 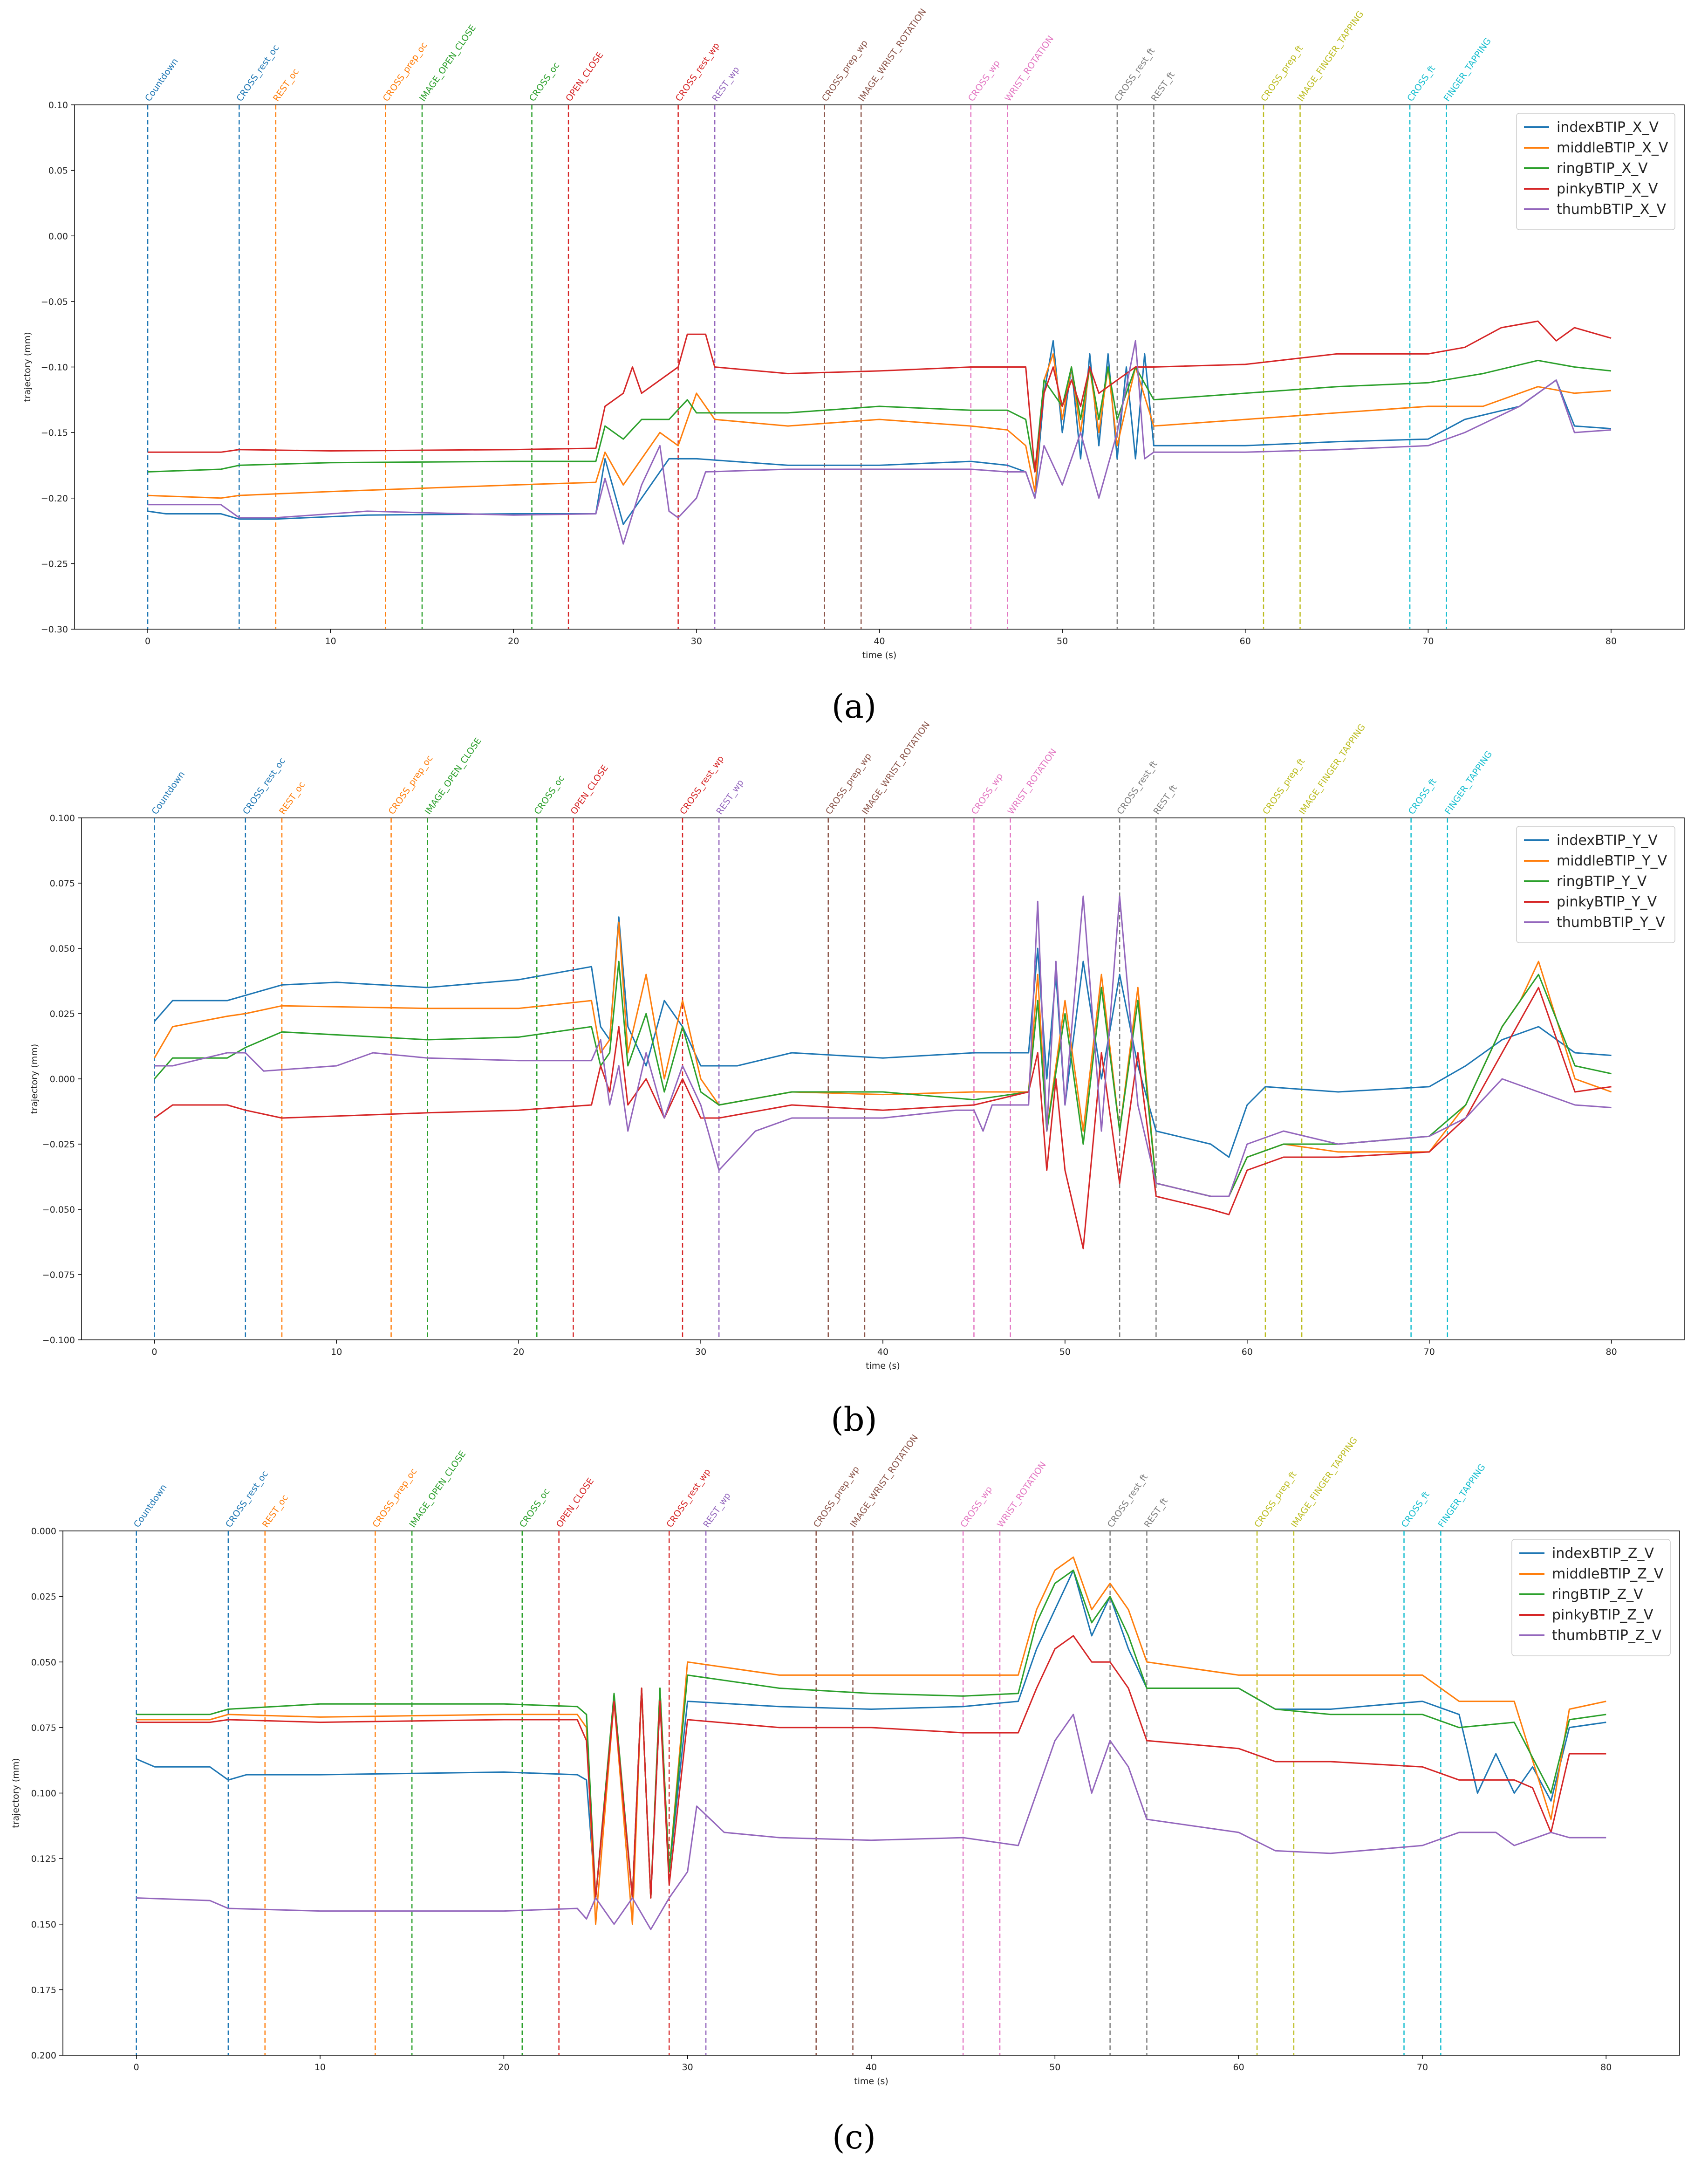 I want to click on series-line-middleBTIP_Z_V, so click(x=871, y=1740).